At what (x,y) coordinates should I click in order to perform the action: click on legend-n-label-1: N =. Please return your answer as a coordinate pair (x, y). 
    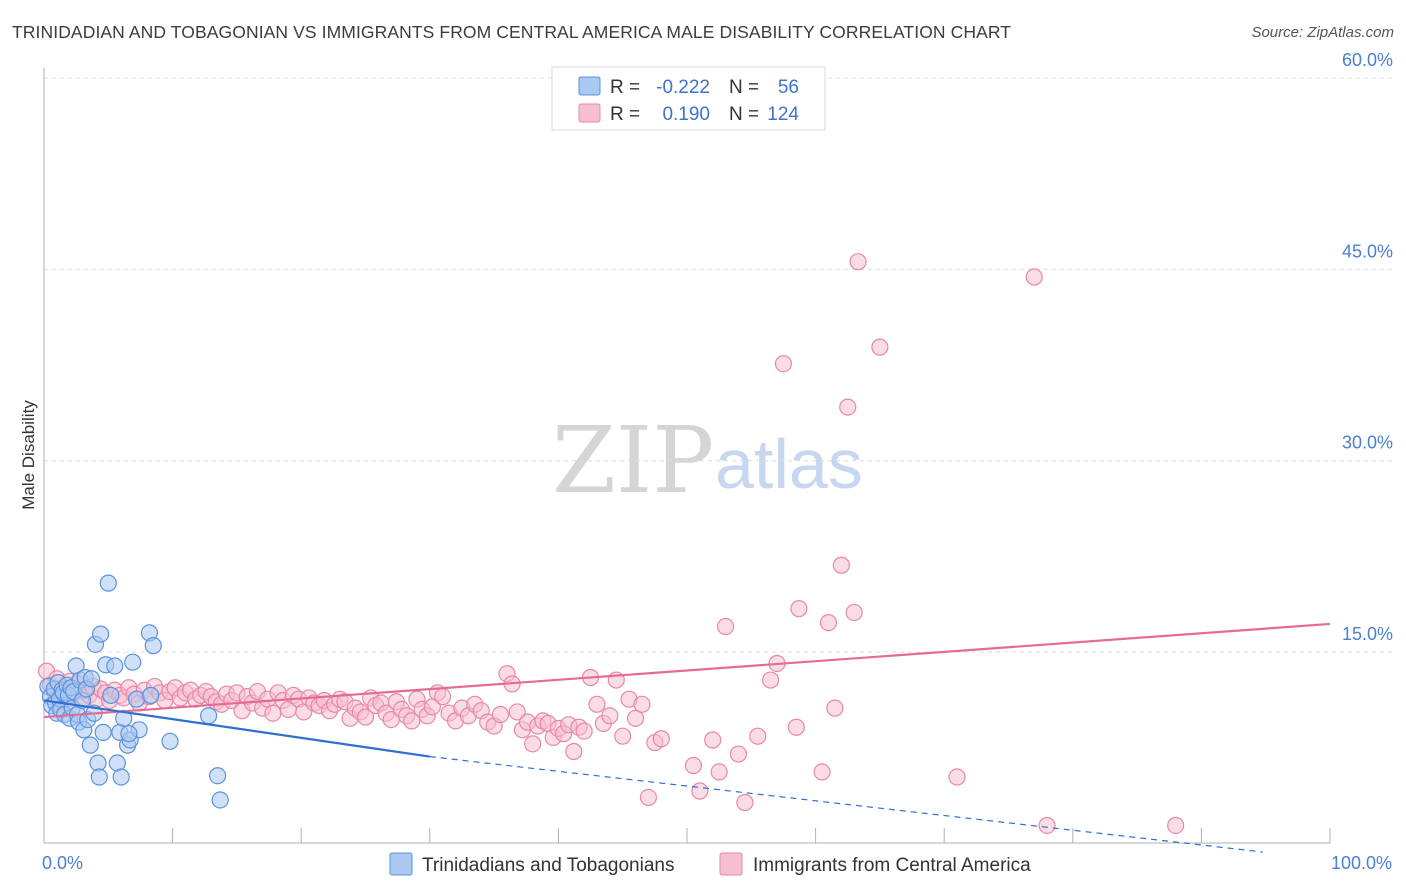
    Looking at the image, I should click on (744, 87).